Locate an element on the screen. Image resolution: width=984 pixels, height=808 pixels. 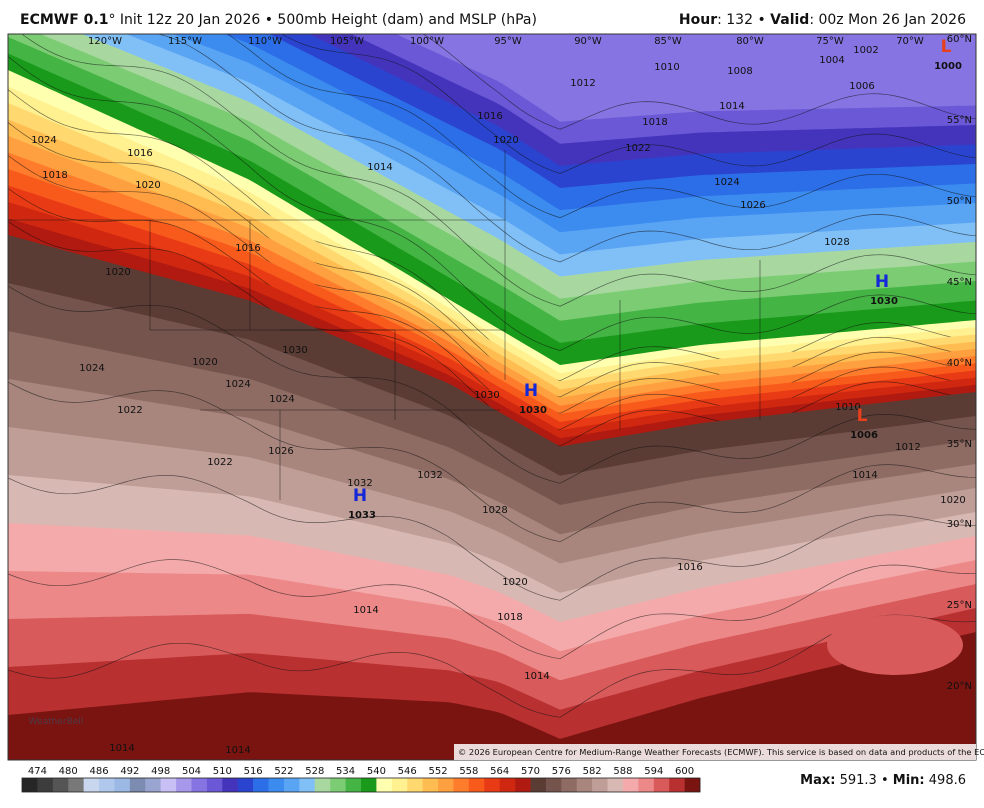
isobar-label: 1004 is located at coordinates (831, 60).